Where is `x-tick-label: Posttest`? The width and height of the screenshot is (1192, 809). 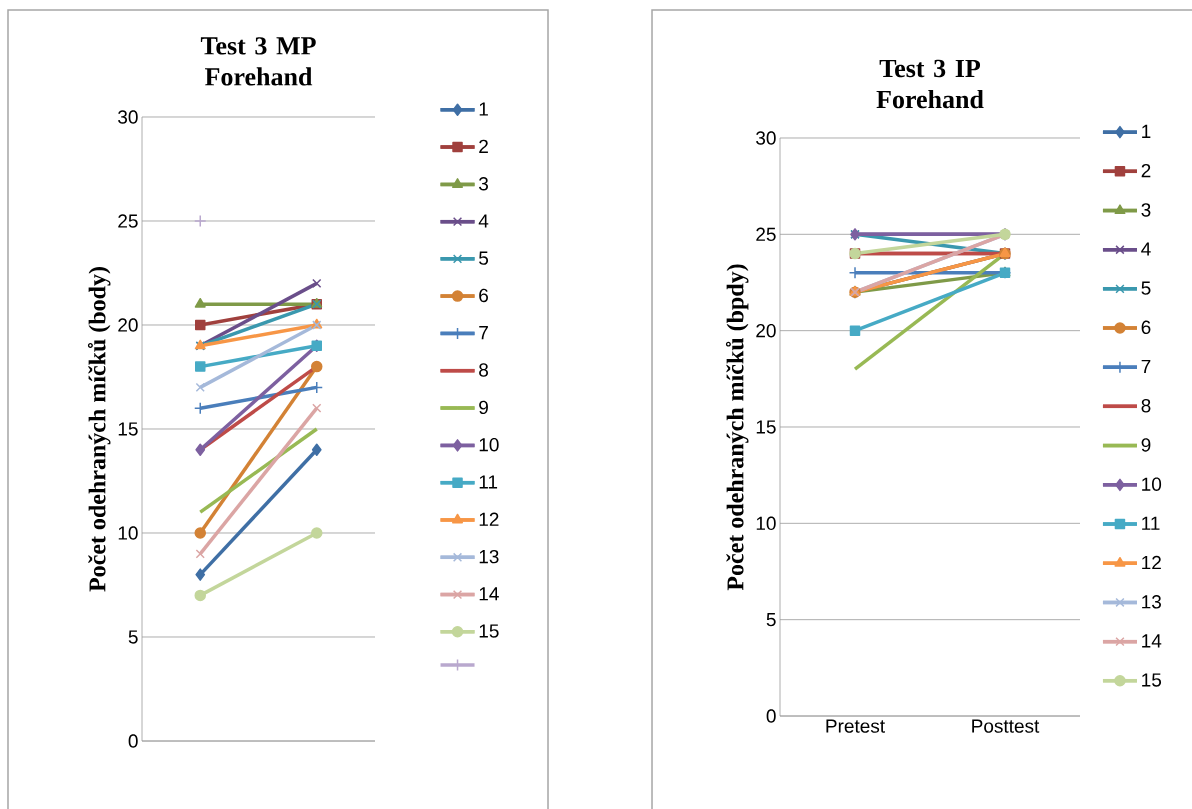 x-tick-label: Posttest is located at coordinates (1006, 726).